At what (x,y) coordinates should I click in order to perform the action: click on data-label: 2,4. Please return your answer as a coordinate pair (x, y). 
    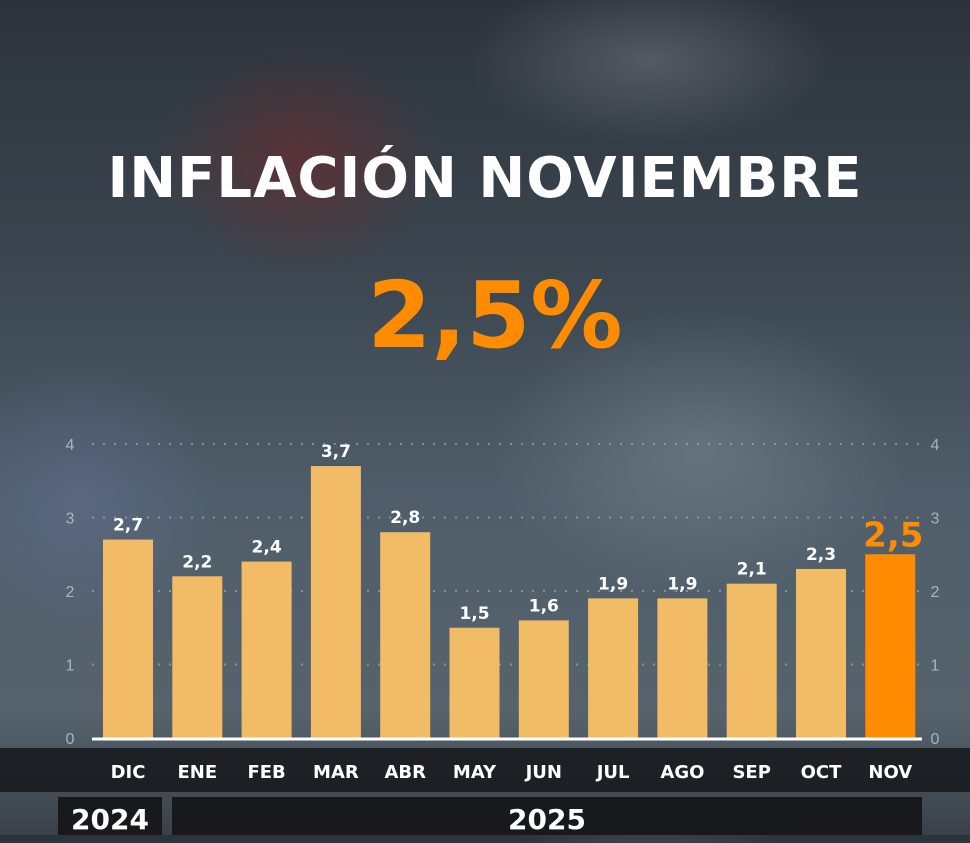
    Looking at the image, I should click on (267, 548).